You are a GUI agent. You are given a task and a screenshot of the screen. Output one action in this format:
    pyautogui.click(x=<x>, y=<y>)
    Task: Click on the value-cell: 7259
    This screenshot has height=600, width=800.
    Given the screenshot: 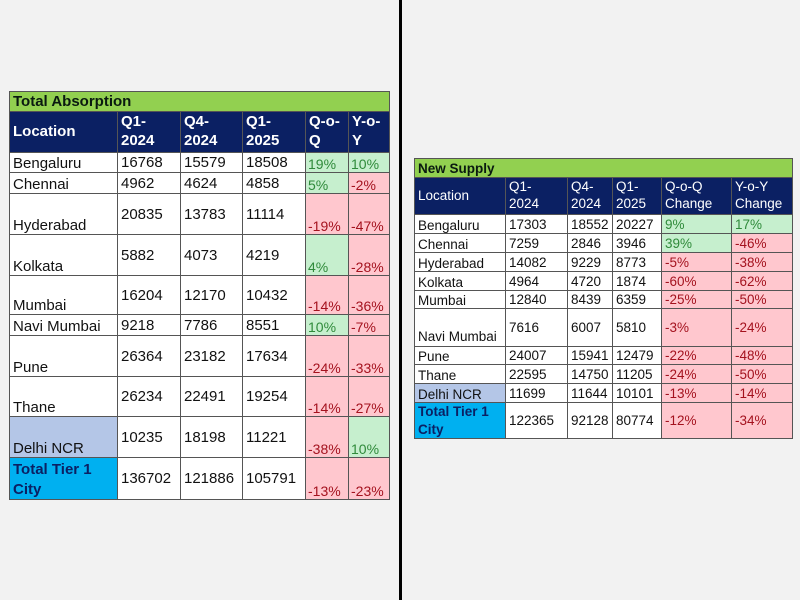 What is the action you would take?
    pyautogui.click(x=536, y=243)
    